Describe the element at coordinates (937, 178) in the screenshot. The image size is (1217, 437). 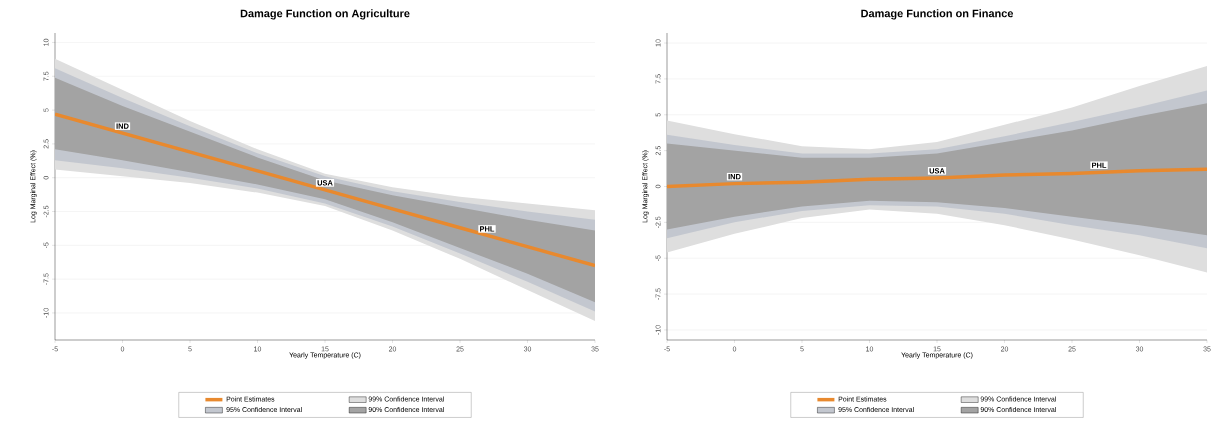
I see `line-series` at that location.